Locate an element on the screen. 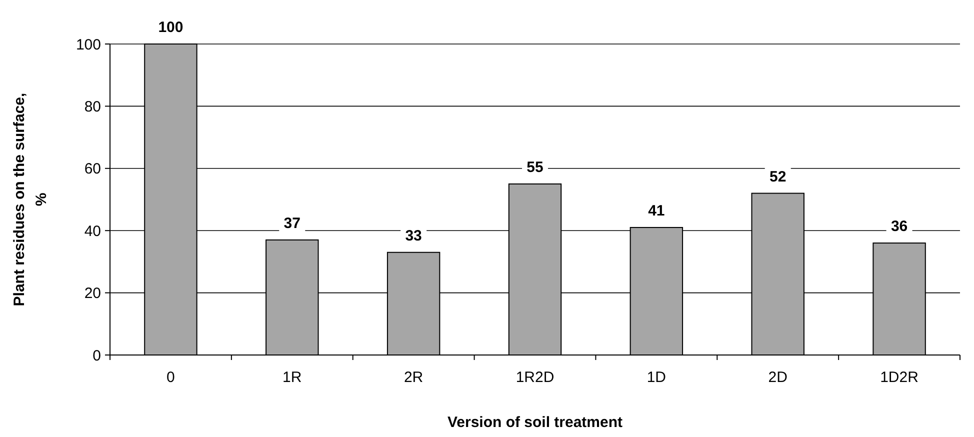 The image size is (974, 437). x-tick-label: 1R2D is located at coordinates (535, 377).